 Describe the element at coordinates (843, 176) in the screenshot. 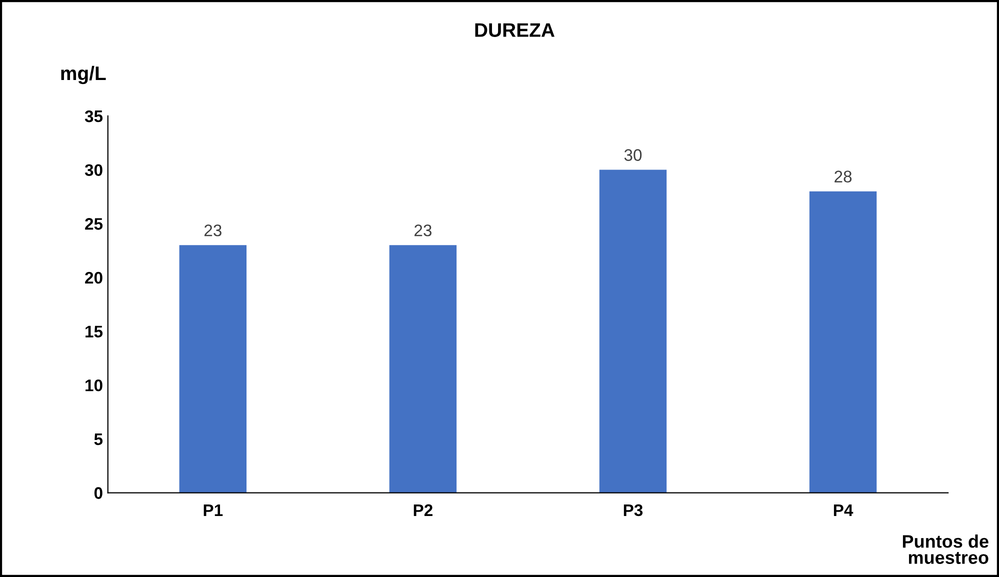

I see `data-label: 28` at that location.